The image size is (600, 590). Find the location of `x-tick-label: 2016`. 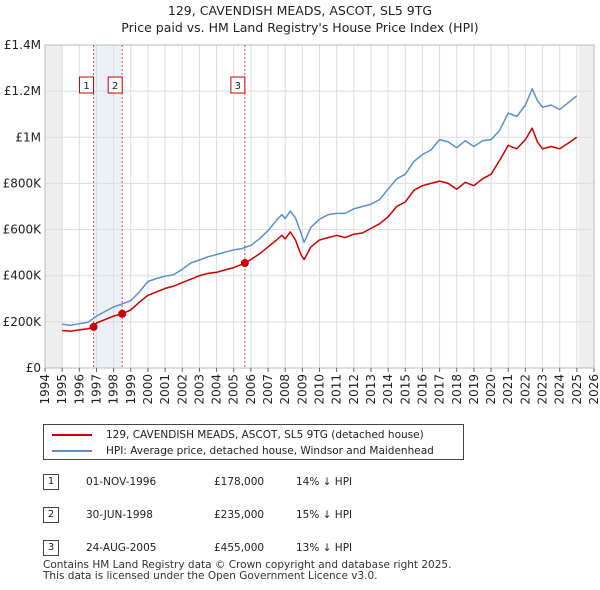

x-tick-label: 2016 is located at coordinates (422, 389).